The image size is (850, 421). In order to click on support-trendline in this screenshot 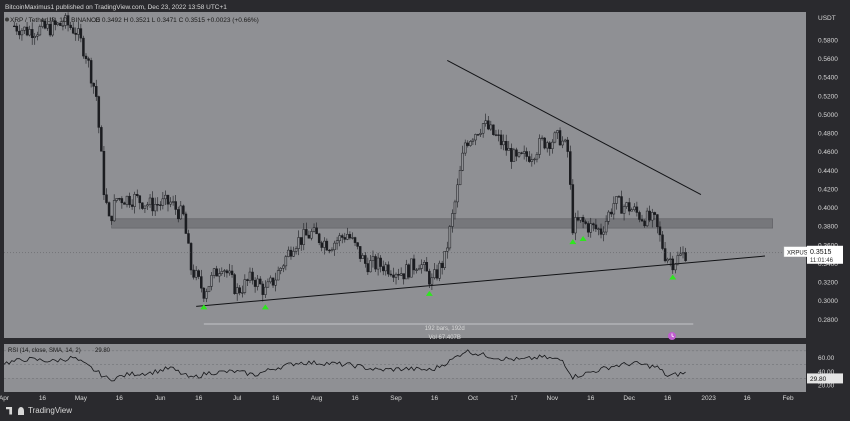, I will do `click(481, 281)`.